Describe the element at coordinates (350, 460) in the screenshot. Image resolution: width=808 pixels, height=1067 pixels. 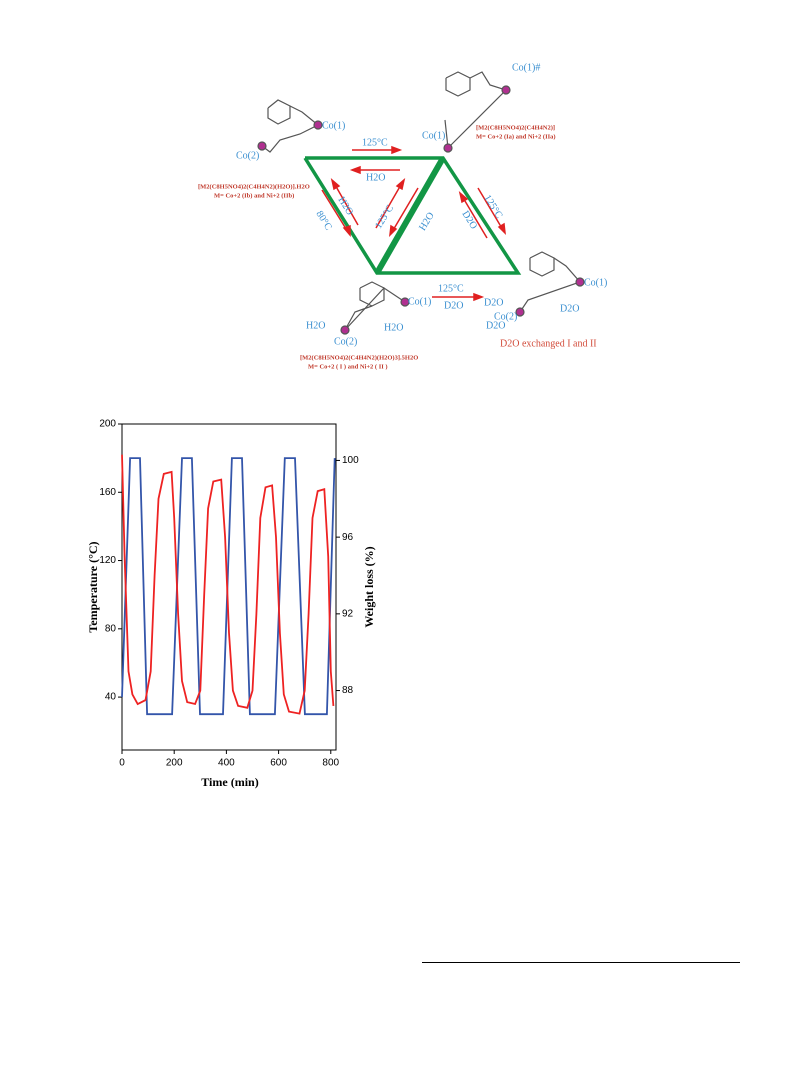
I see `y2-tick-label: 100` at that location.